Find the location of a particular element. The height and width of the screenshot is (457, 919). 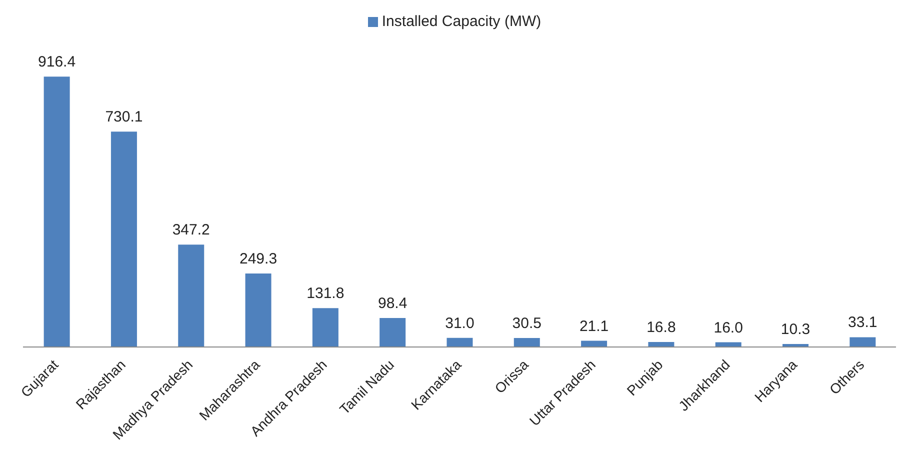

data-label: 131.8 is located at coordinates (325, 293).